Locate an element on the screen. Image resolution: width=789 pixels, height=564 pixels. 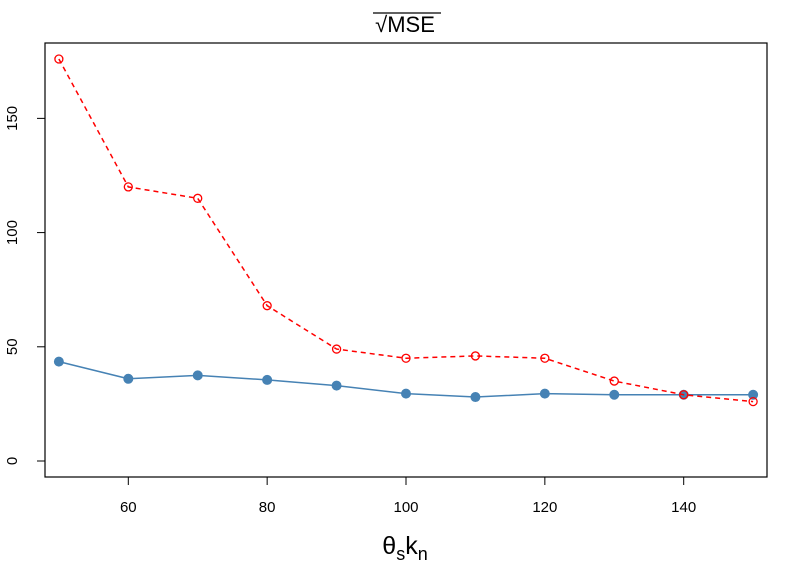
x-axis-label: θskn is located at coordinates (404, 548).